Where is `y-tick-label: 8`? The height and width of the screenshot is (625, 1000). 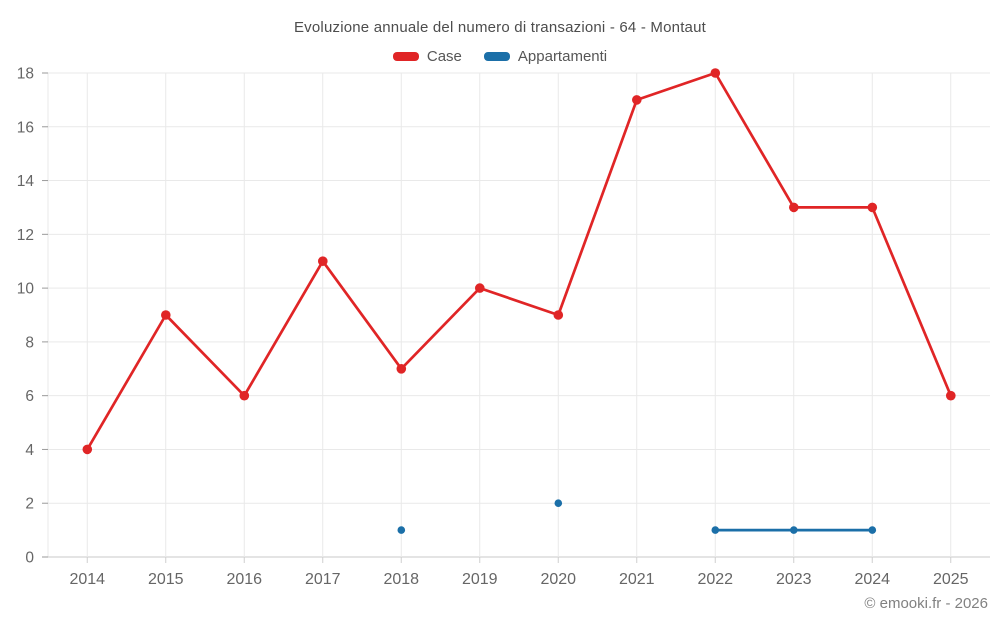
y-tick-label: 8 is located at coordinates (29, 342).